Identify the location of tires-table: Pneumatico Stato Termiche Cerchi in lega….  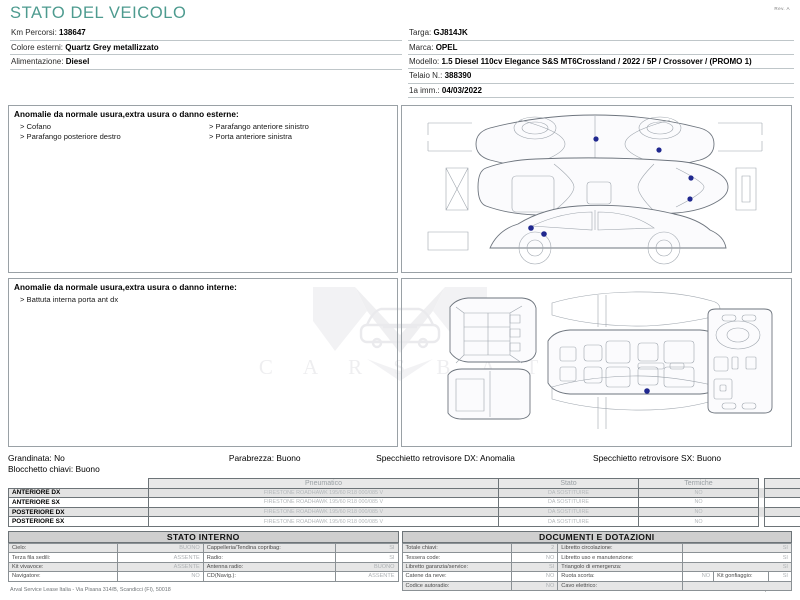
(404, 502).